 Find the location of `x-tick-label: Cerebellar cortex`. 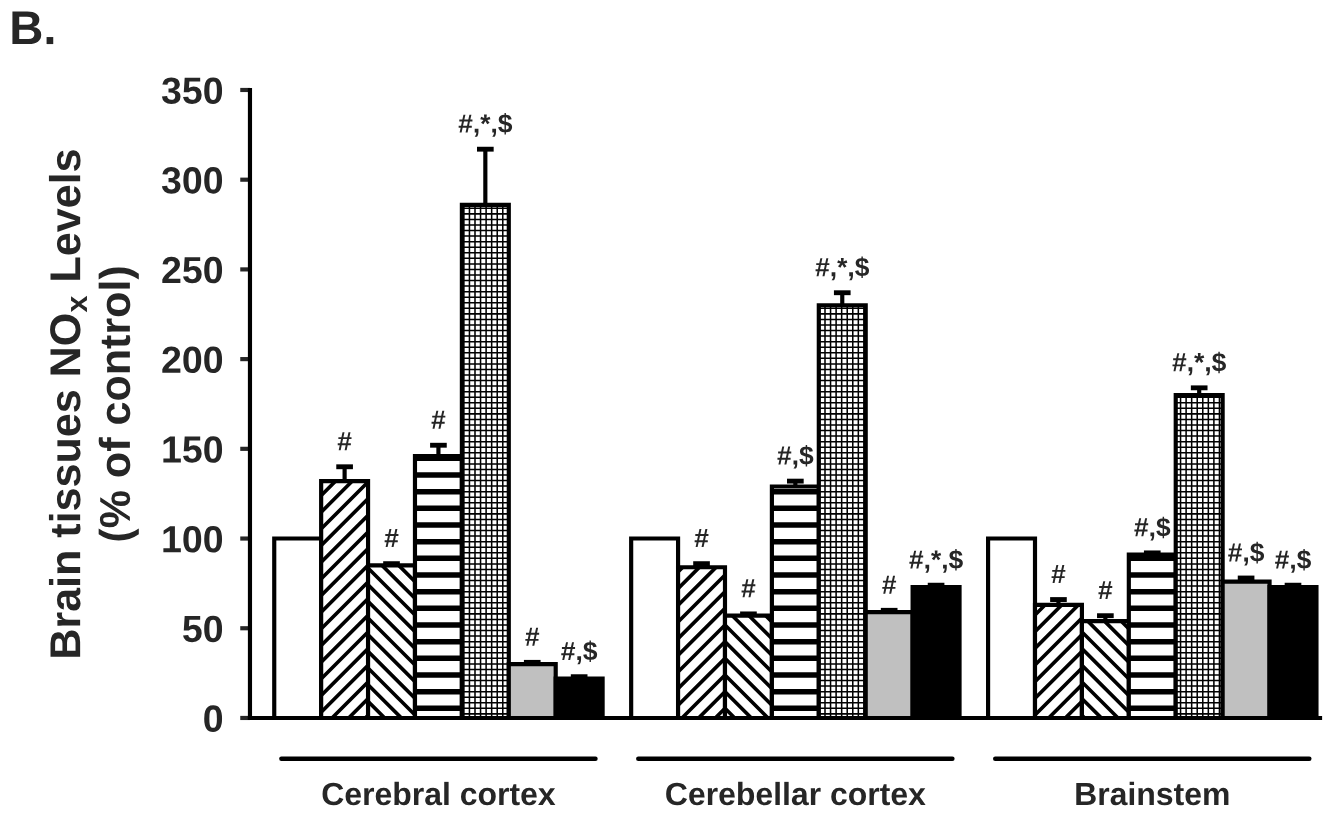

x-tick-label: Cerebellar cortex is located at coordinates (796, 793).